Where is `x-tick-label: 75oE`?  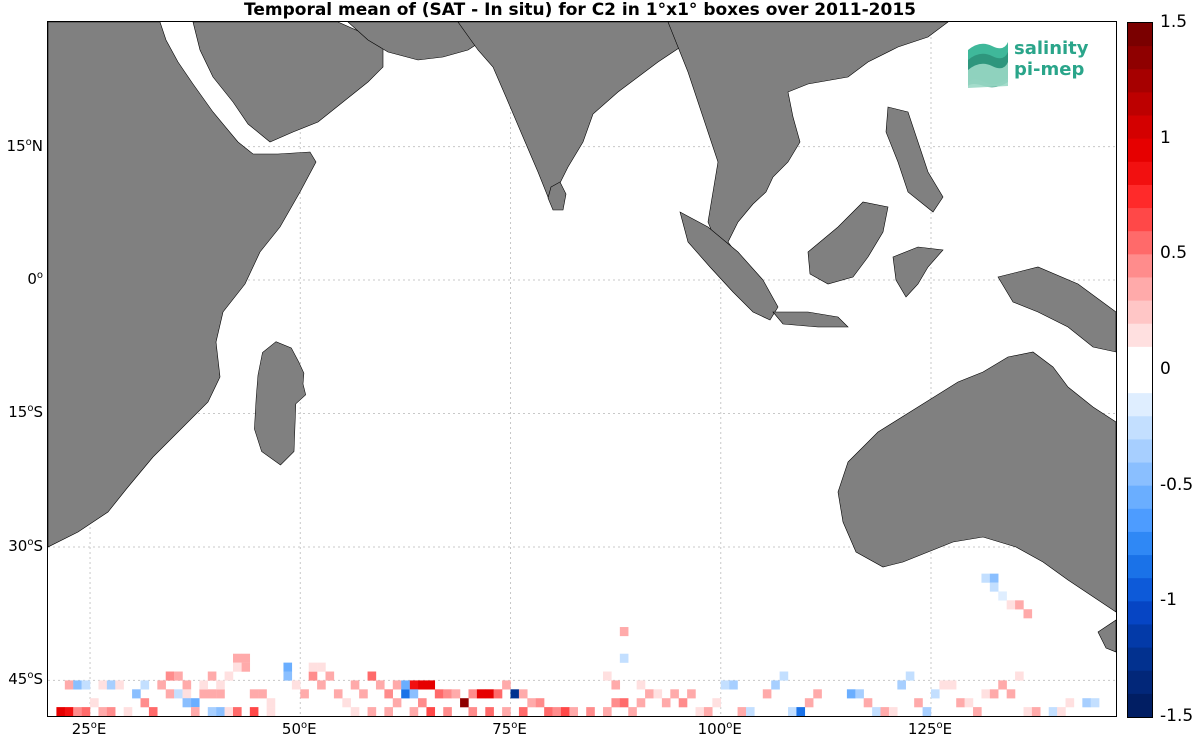 x-tick-label: 75oE is located at coordinates (509, 729).